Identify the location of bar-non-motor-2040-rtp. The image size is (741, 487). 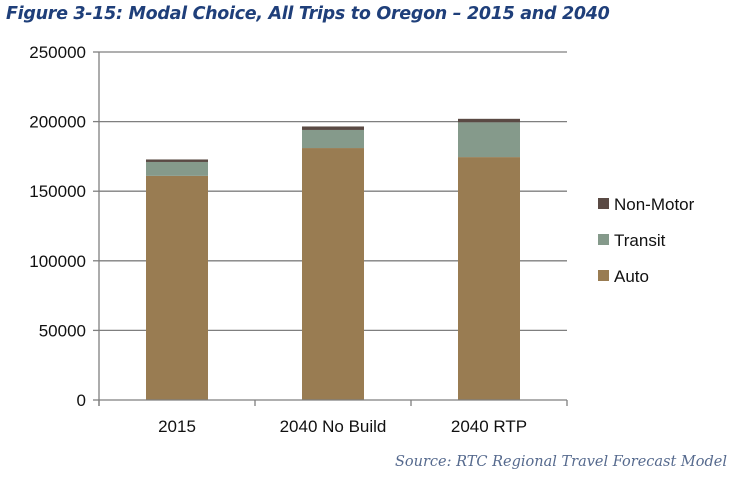
(489, 120).